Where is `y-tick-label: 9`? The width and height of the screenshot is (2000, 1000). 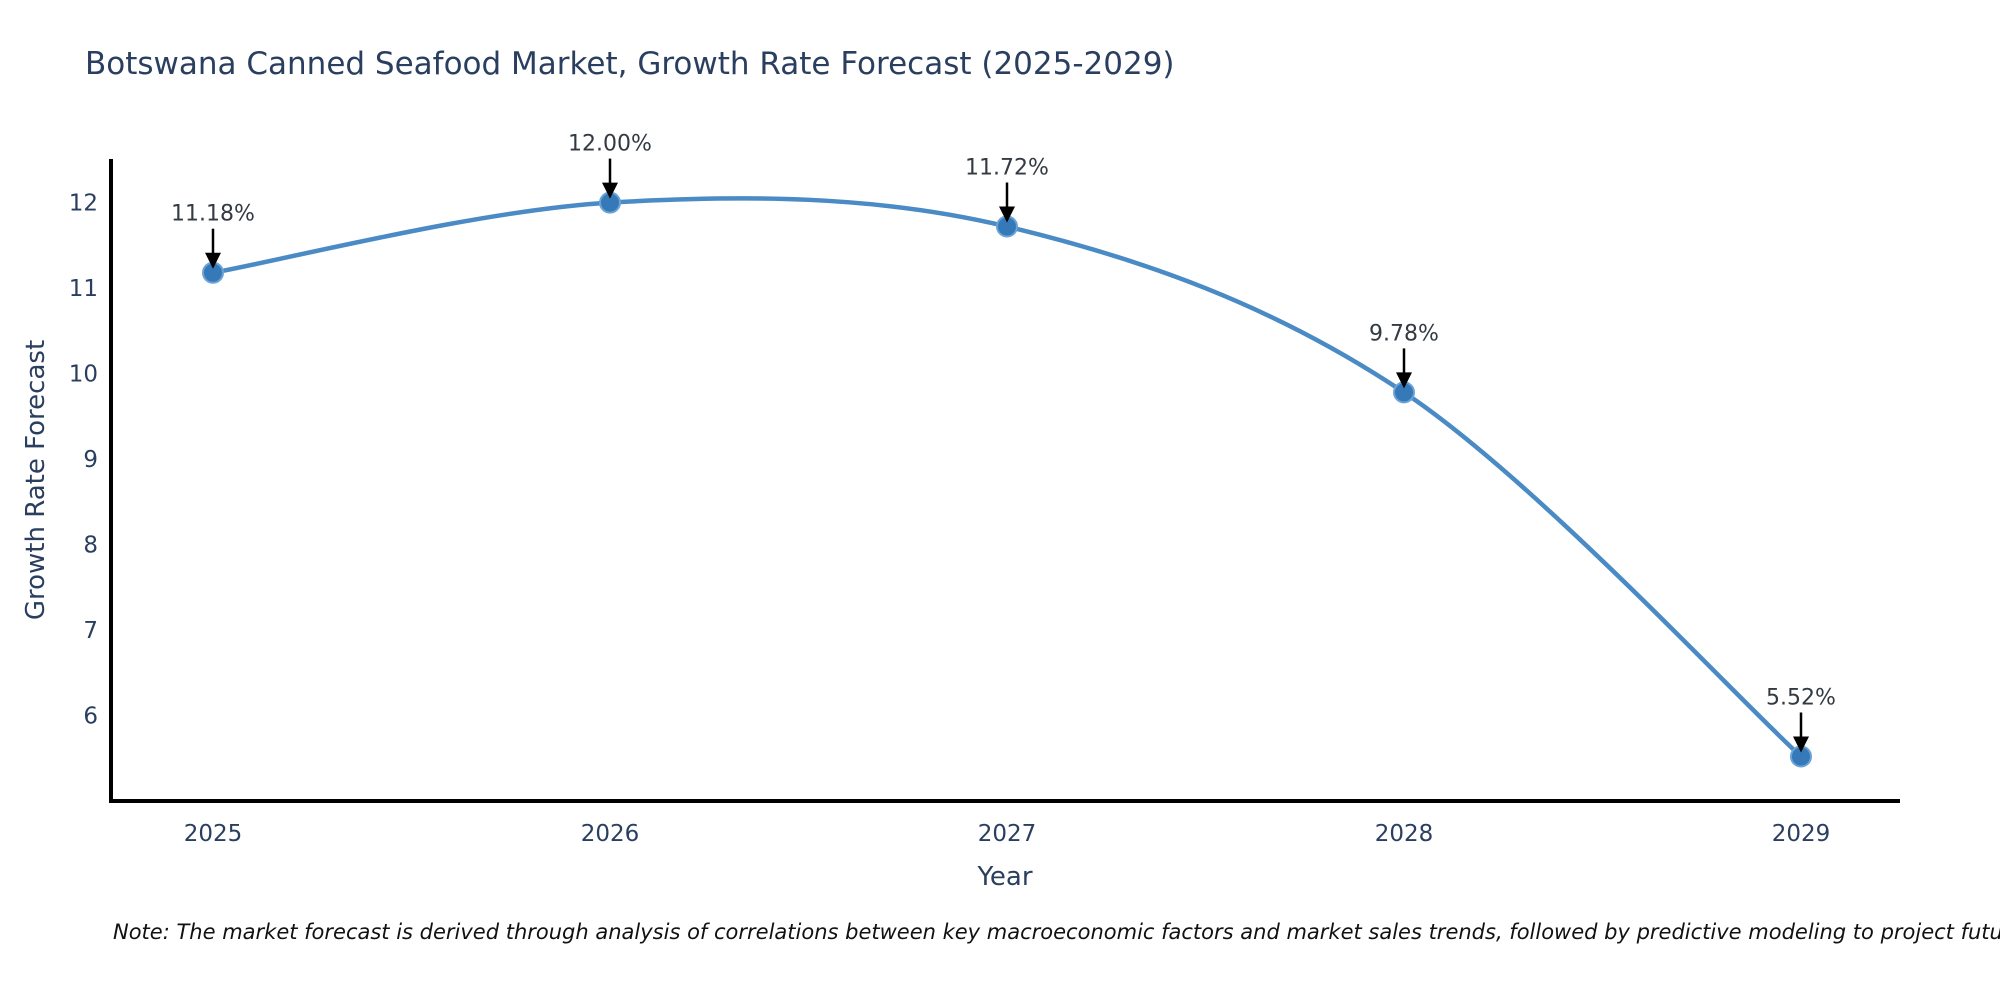
y-tick-label: 9 is located at coordinates (90, 460).